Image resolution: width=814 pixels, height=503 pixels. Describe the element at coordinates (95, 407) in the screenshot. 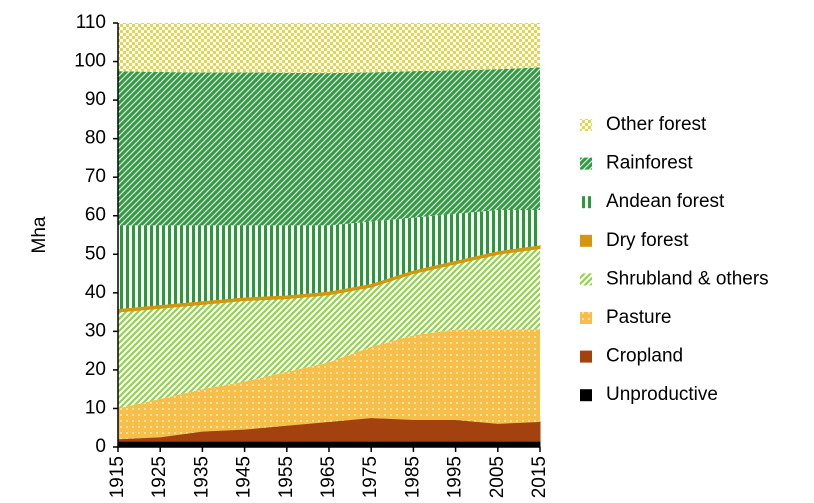

I see `y-tick-label: 10` at that location.